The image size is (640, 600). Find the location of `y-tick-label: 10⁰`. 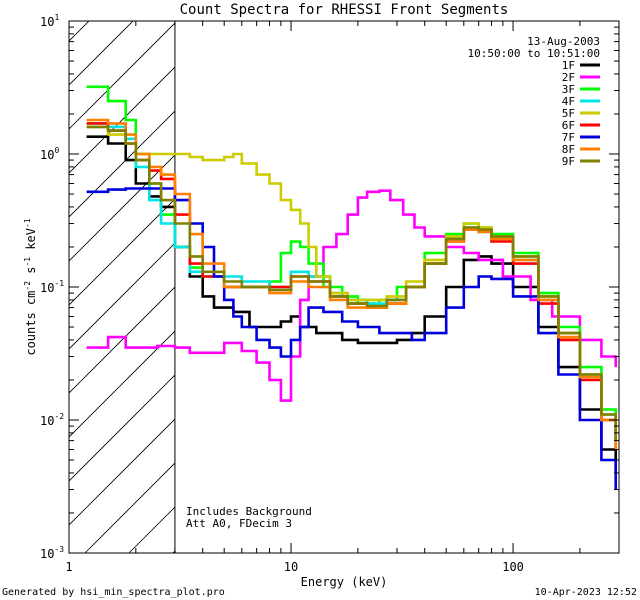

y-tick-label: 10⁰ is located at coordinates (49, 154).